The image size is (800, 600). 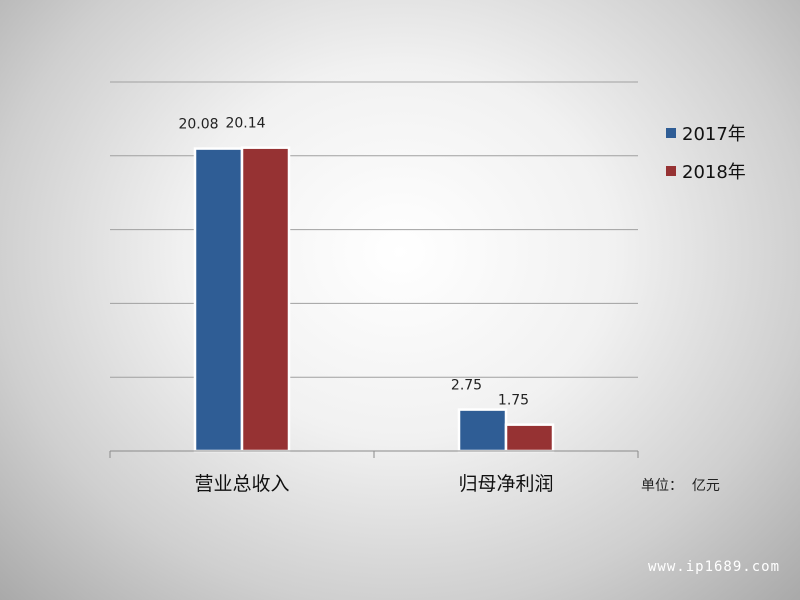 I want to click on legend-swatch-2017, so click(x=671, y=133).